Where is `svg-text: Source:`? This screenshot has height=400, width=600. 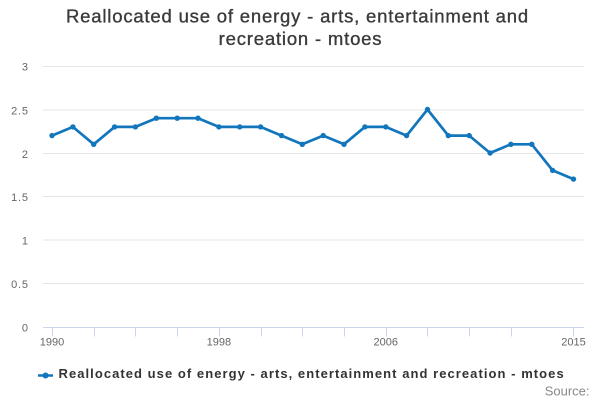 svg-text: Source: is located at coordinates (567, 390).